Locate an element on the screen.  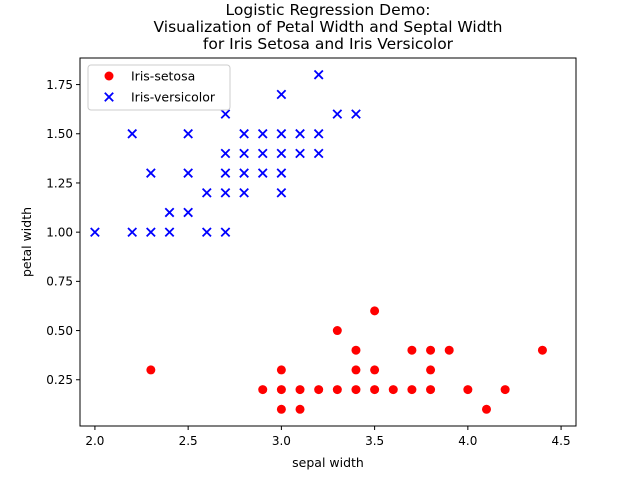
x-tick-label: 3.0 is located at coordinates (281, 441).